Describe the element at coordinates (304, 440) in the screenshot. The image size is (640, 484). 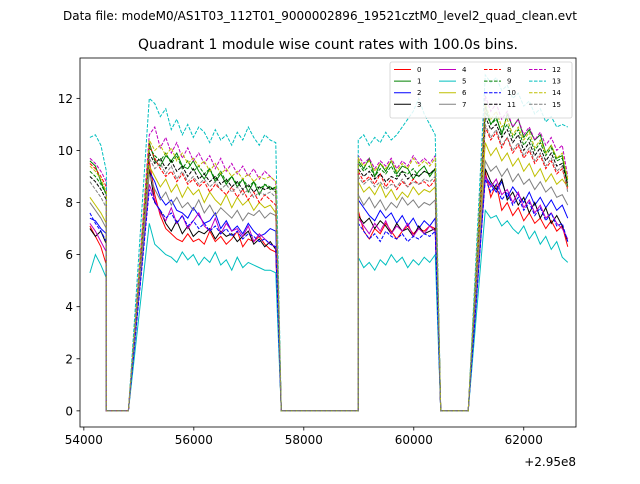
I see `x-tick-label: 58000` at that location.